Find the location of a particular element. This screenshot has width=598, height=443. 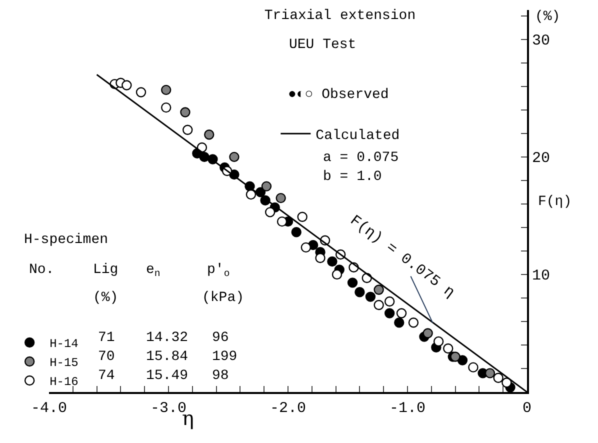

x-tick-label: -4.0 is located at coordinates (49, 408).